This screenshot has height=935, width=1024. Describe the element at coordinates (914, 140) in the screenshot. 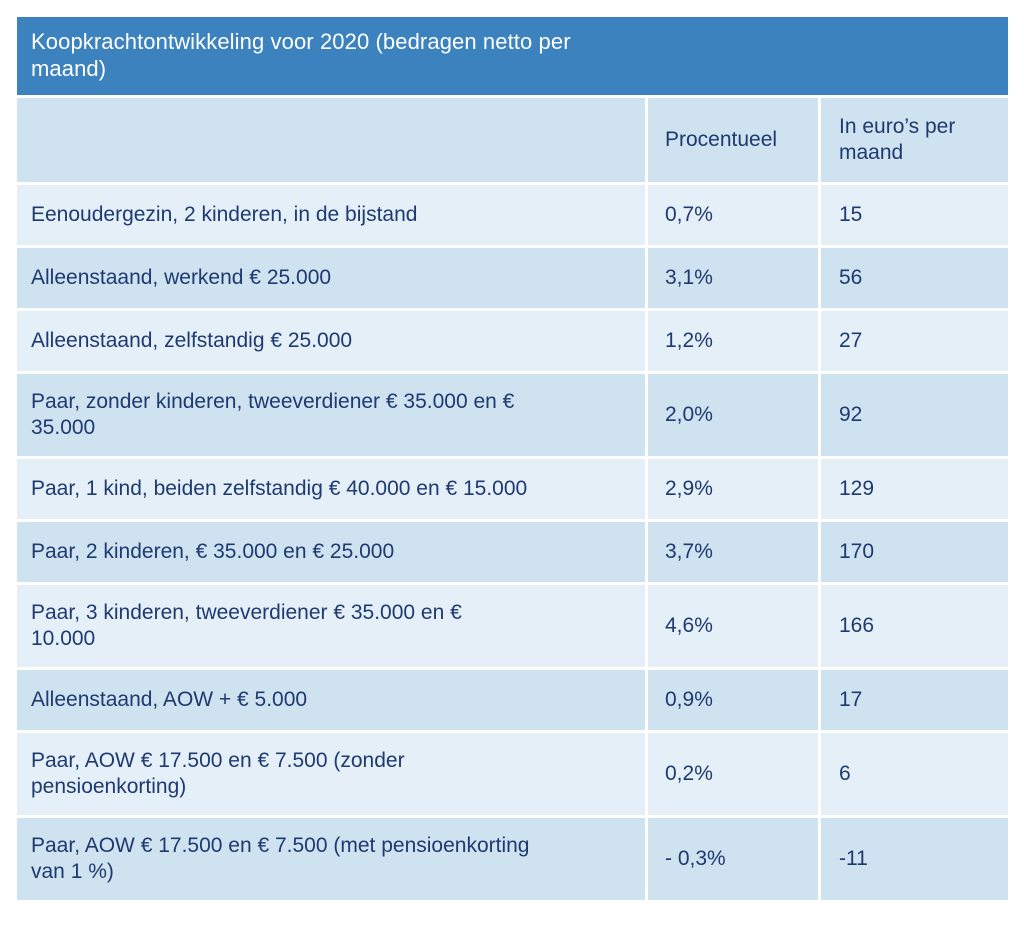

I see `column-header-euros-per-maand: In euro’s per maand` at that location.